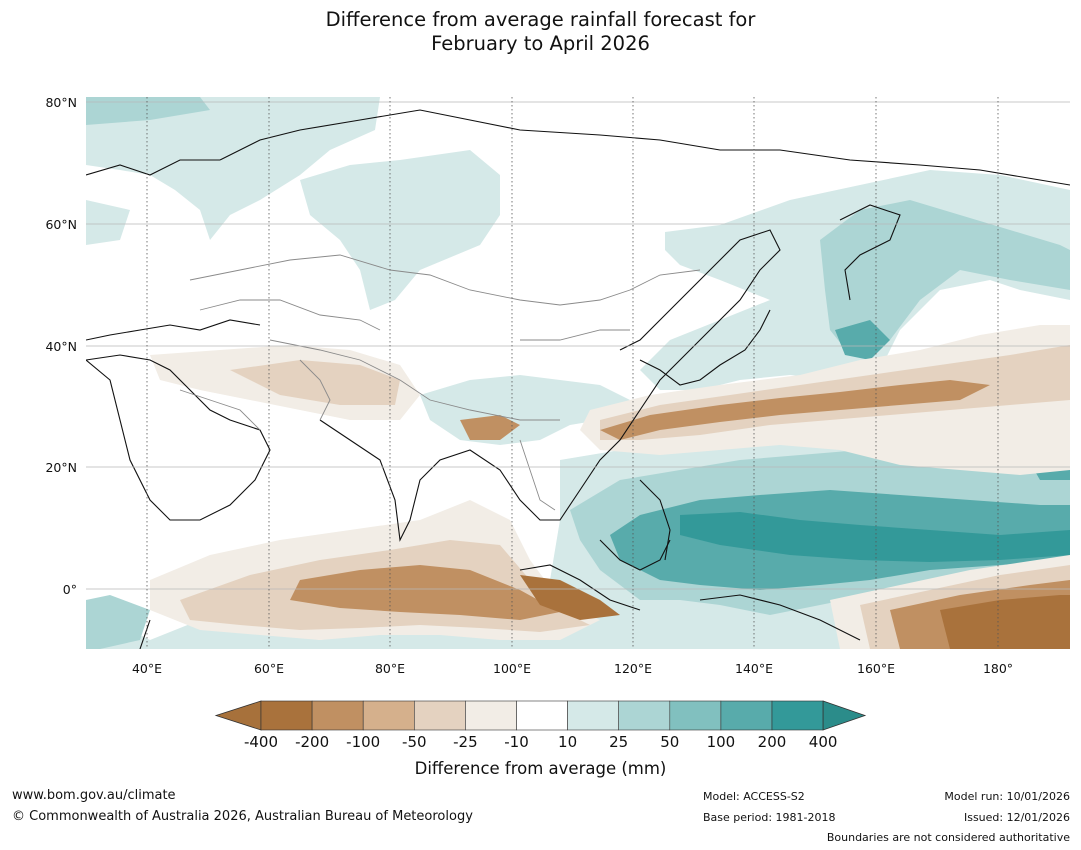 This screenshot has height=850, width=1081. What do you see at coordinates (1007, 796) in the screenshot?
I see `model-run-text: Model run: 10/01/2026` at bounding box center [1007, 796].